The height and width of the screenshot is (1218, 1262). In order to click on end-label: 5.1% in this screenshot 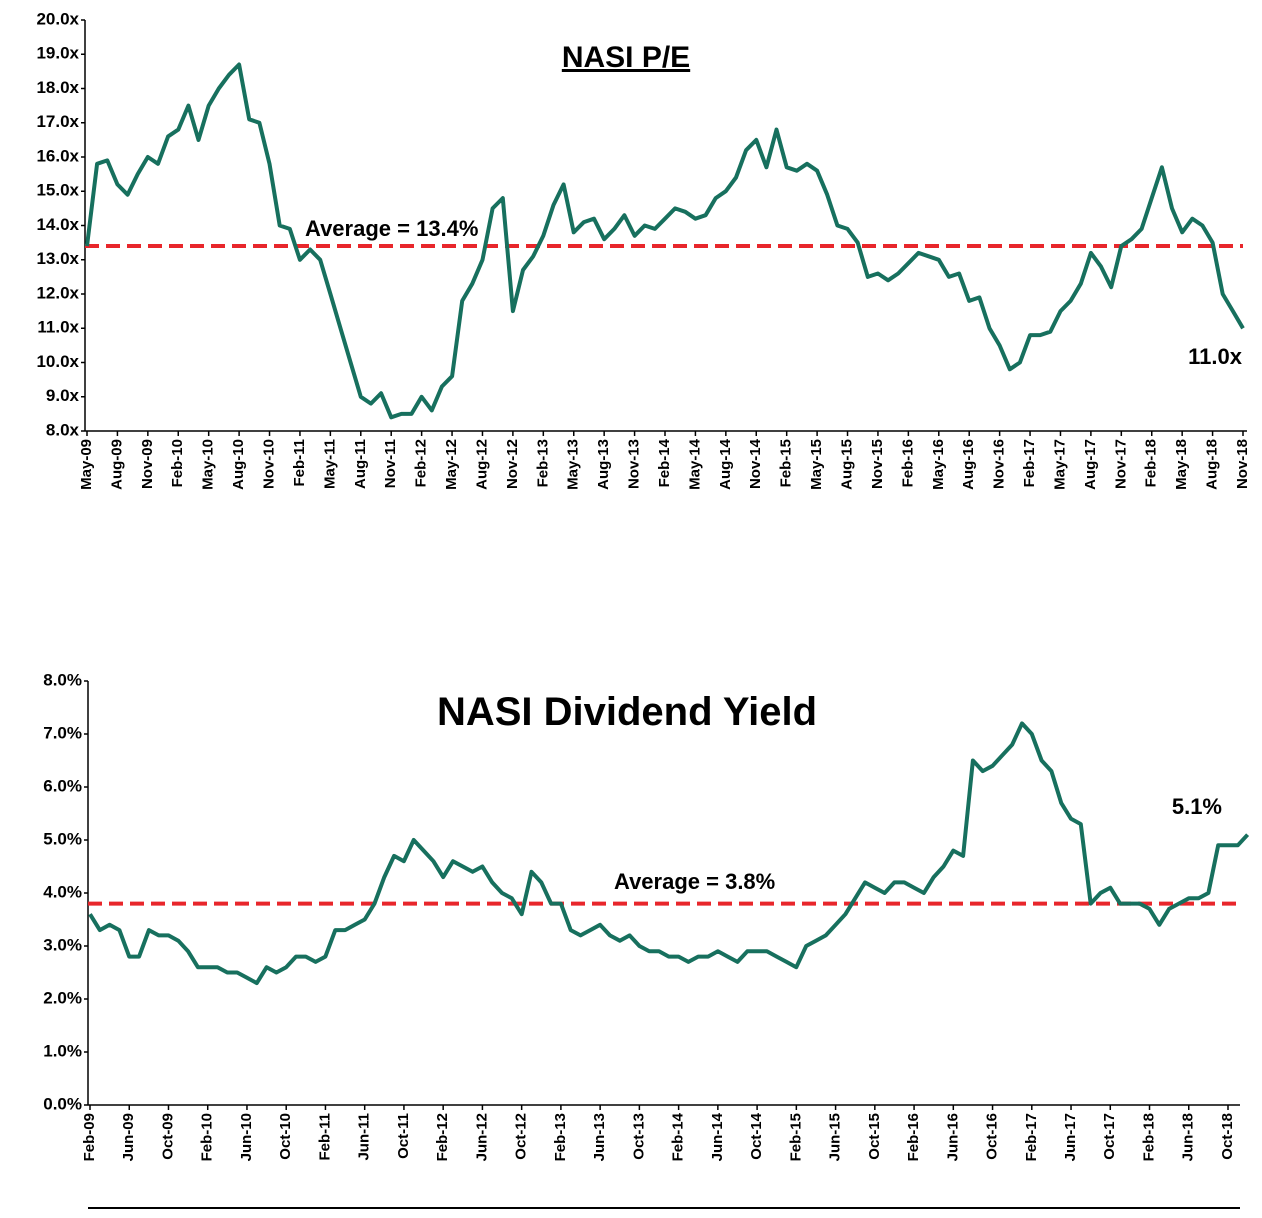, I will do `click(1197, 806)`.